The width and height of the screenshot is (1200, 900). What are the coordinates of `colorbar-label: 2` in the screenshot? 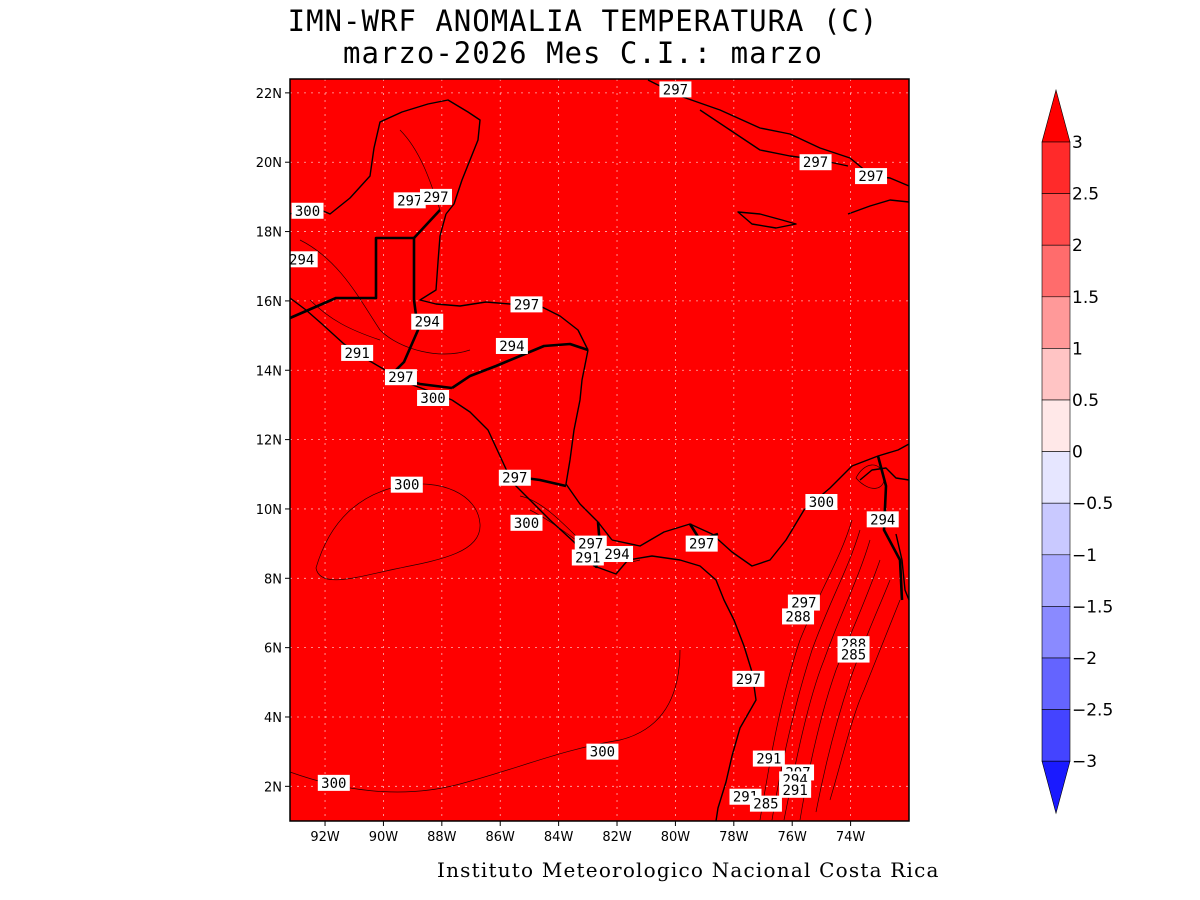 It's located at (1077, 246).